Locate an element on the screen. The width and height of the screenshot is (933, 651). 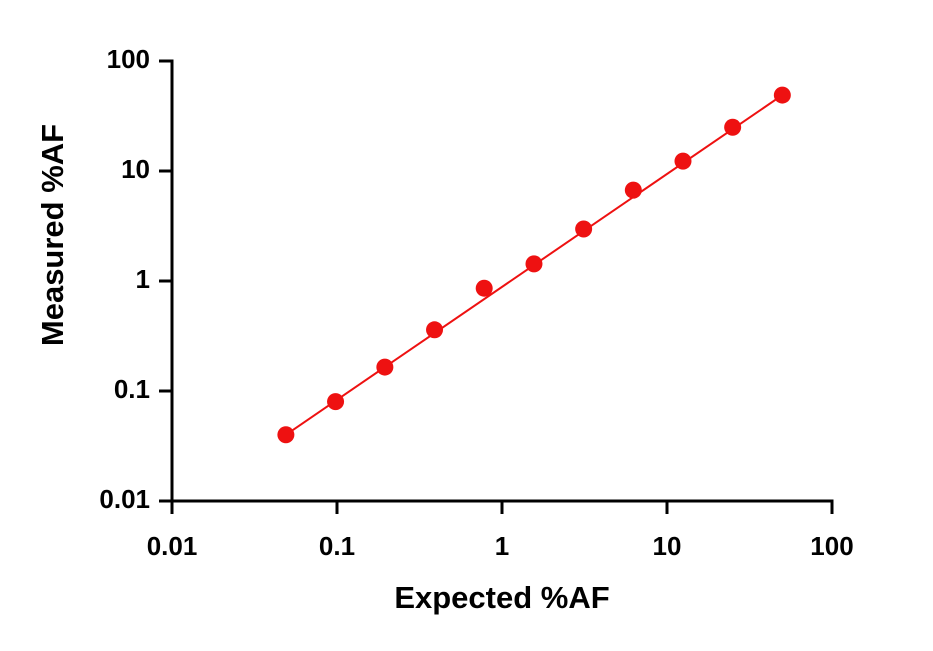
x-tick-label: 1 is located at coordinates (502, 546).